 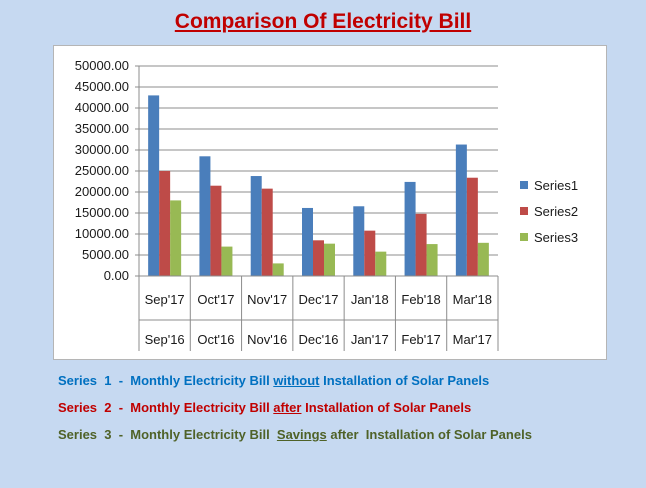 I want to click on legend-item: Series2, so click(x=549, y=211).